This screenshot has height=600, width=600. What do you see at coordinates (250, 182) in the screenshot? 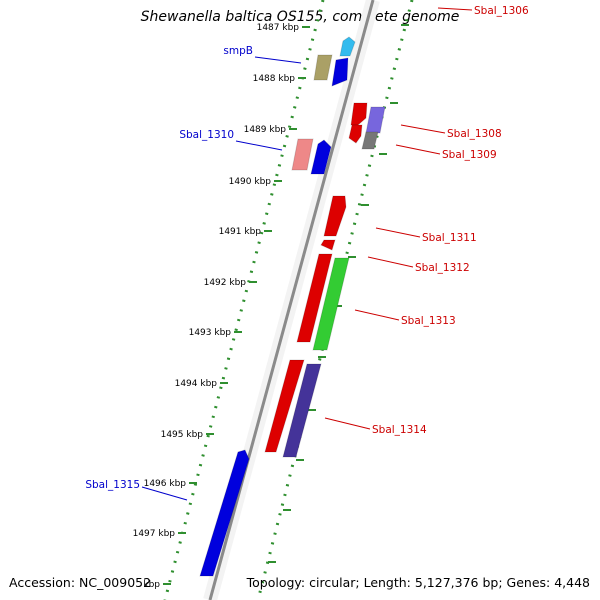
I see `tick-label: 1490 kbp` at bounding box center [250, 182].